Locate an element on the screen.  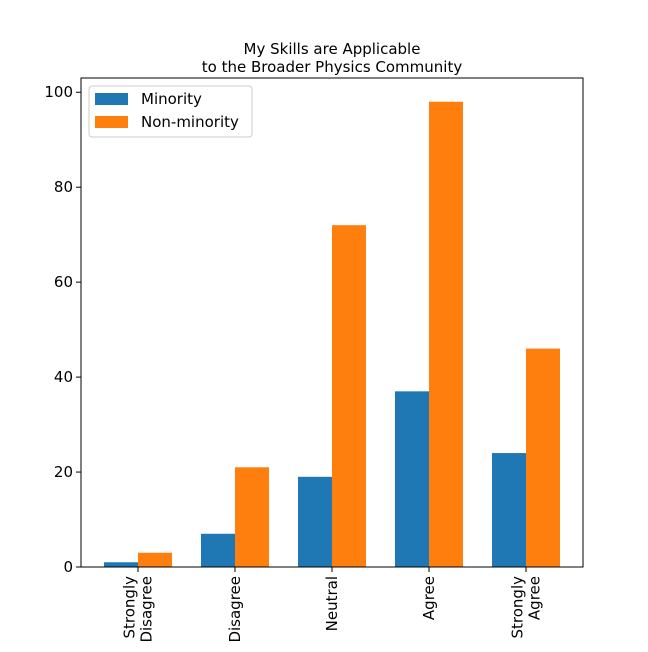
x-tick-label: Strongly Agree is located at coordinates (526, 607).